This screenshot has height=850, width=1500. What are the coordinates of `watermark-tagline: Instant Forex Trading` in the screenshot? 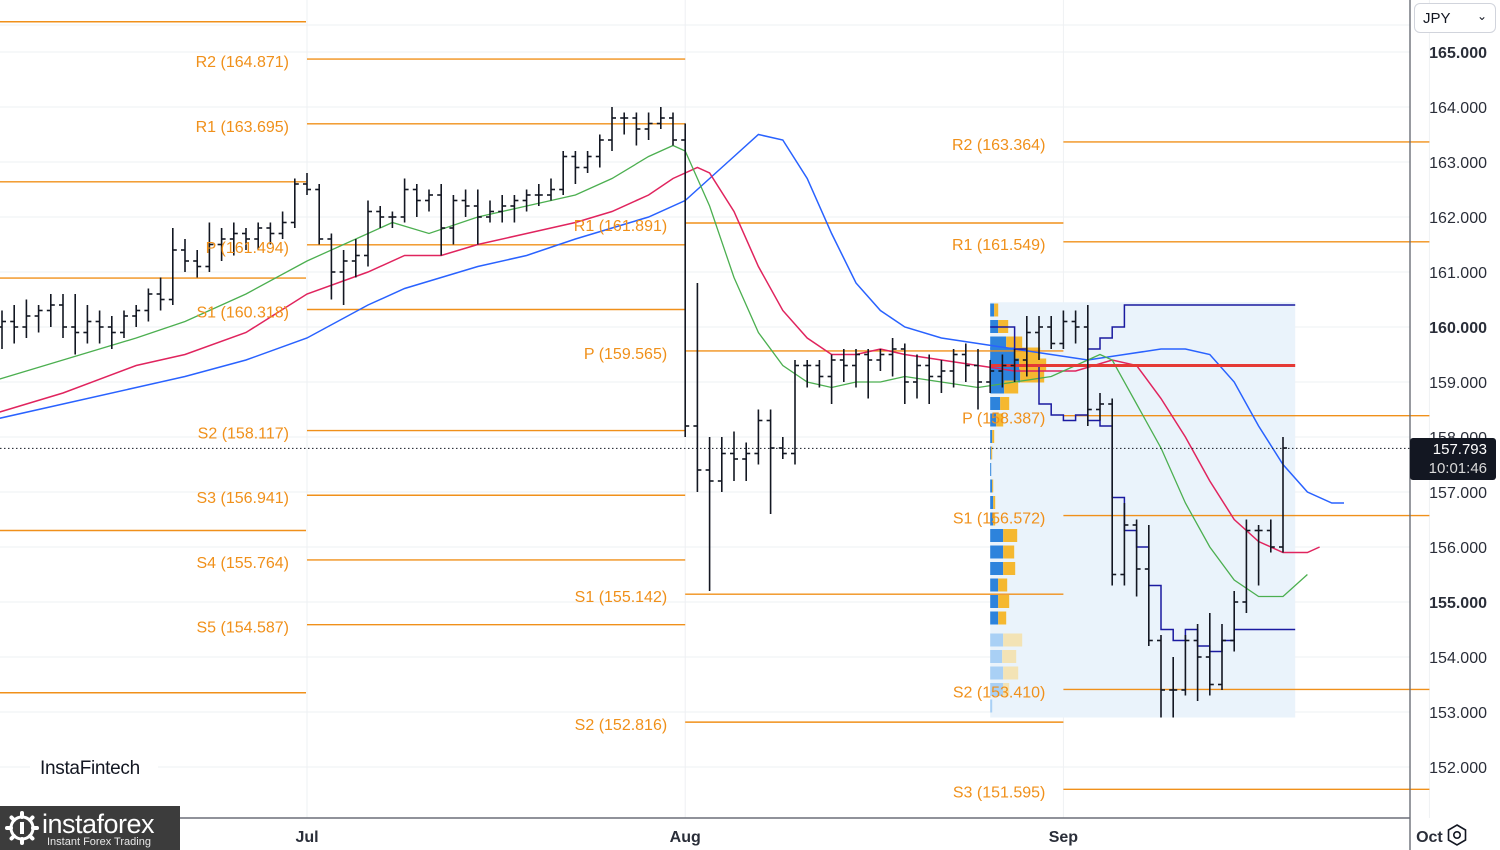 It's located at (99, 842).